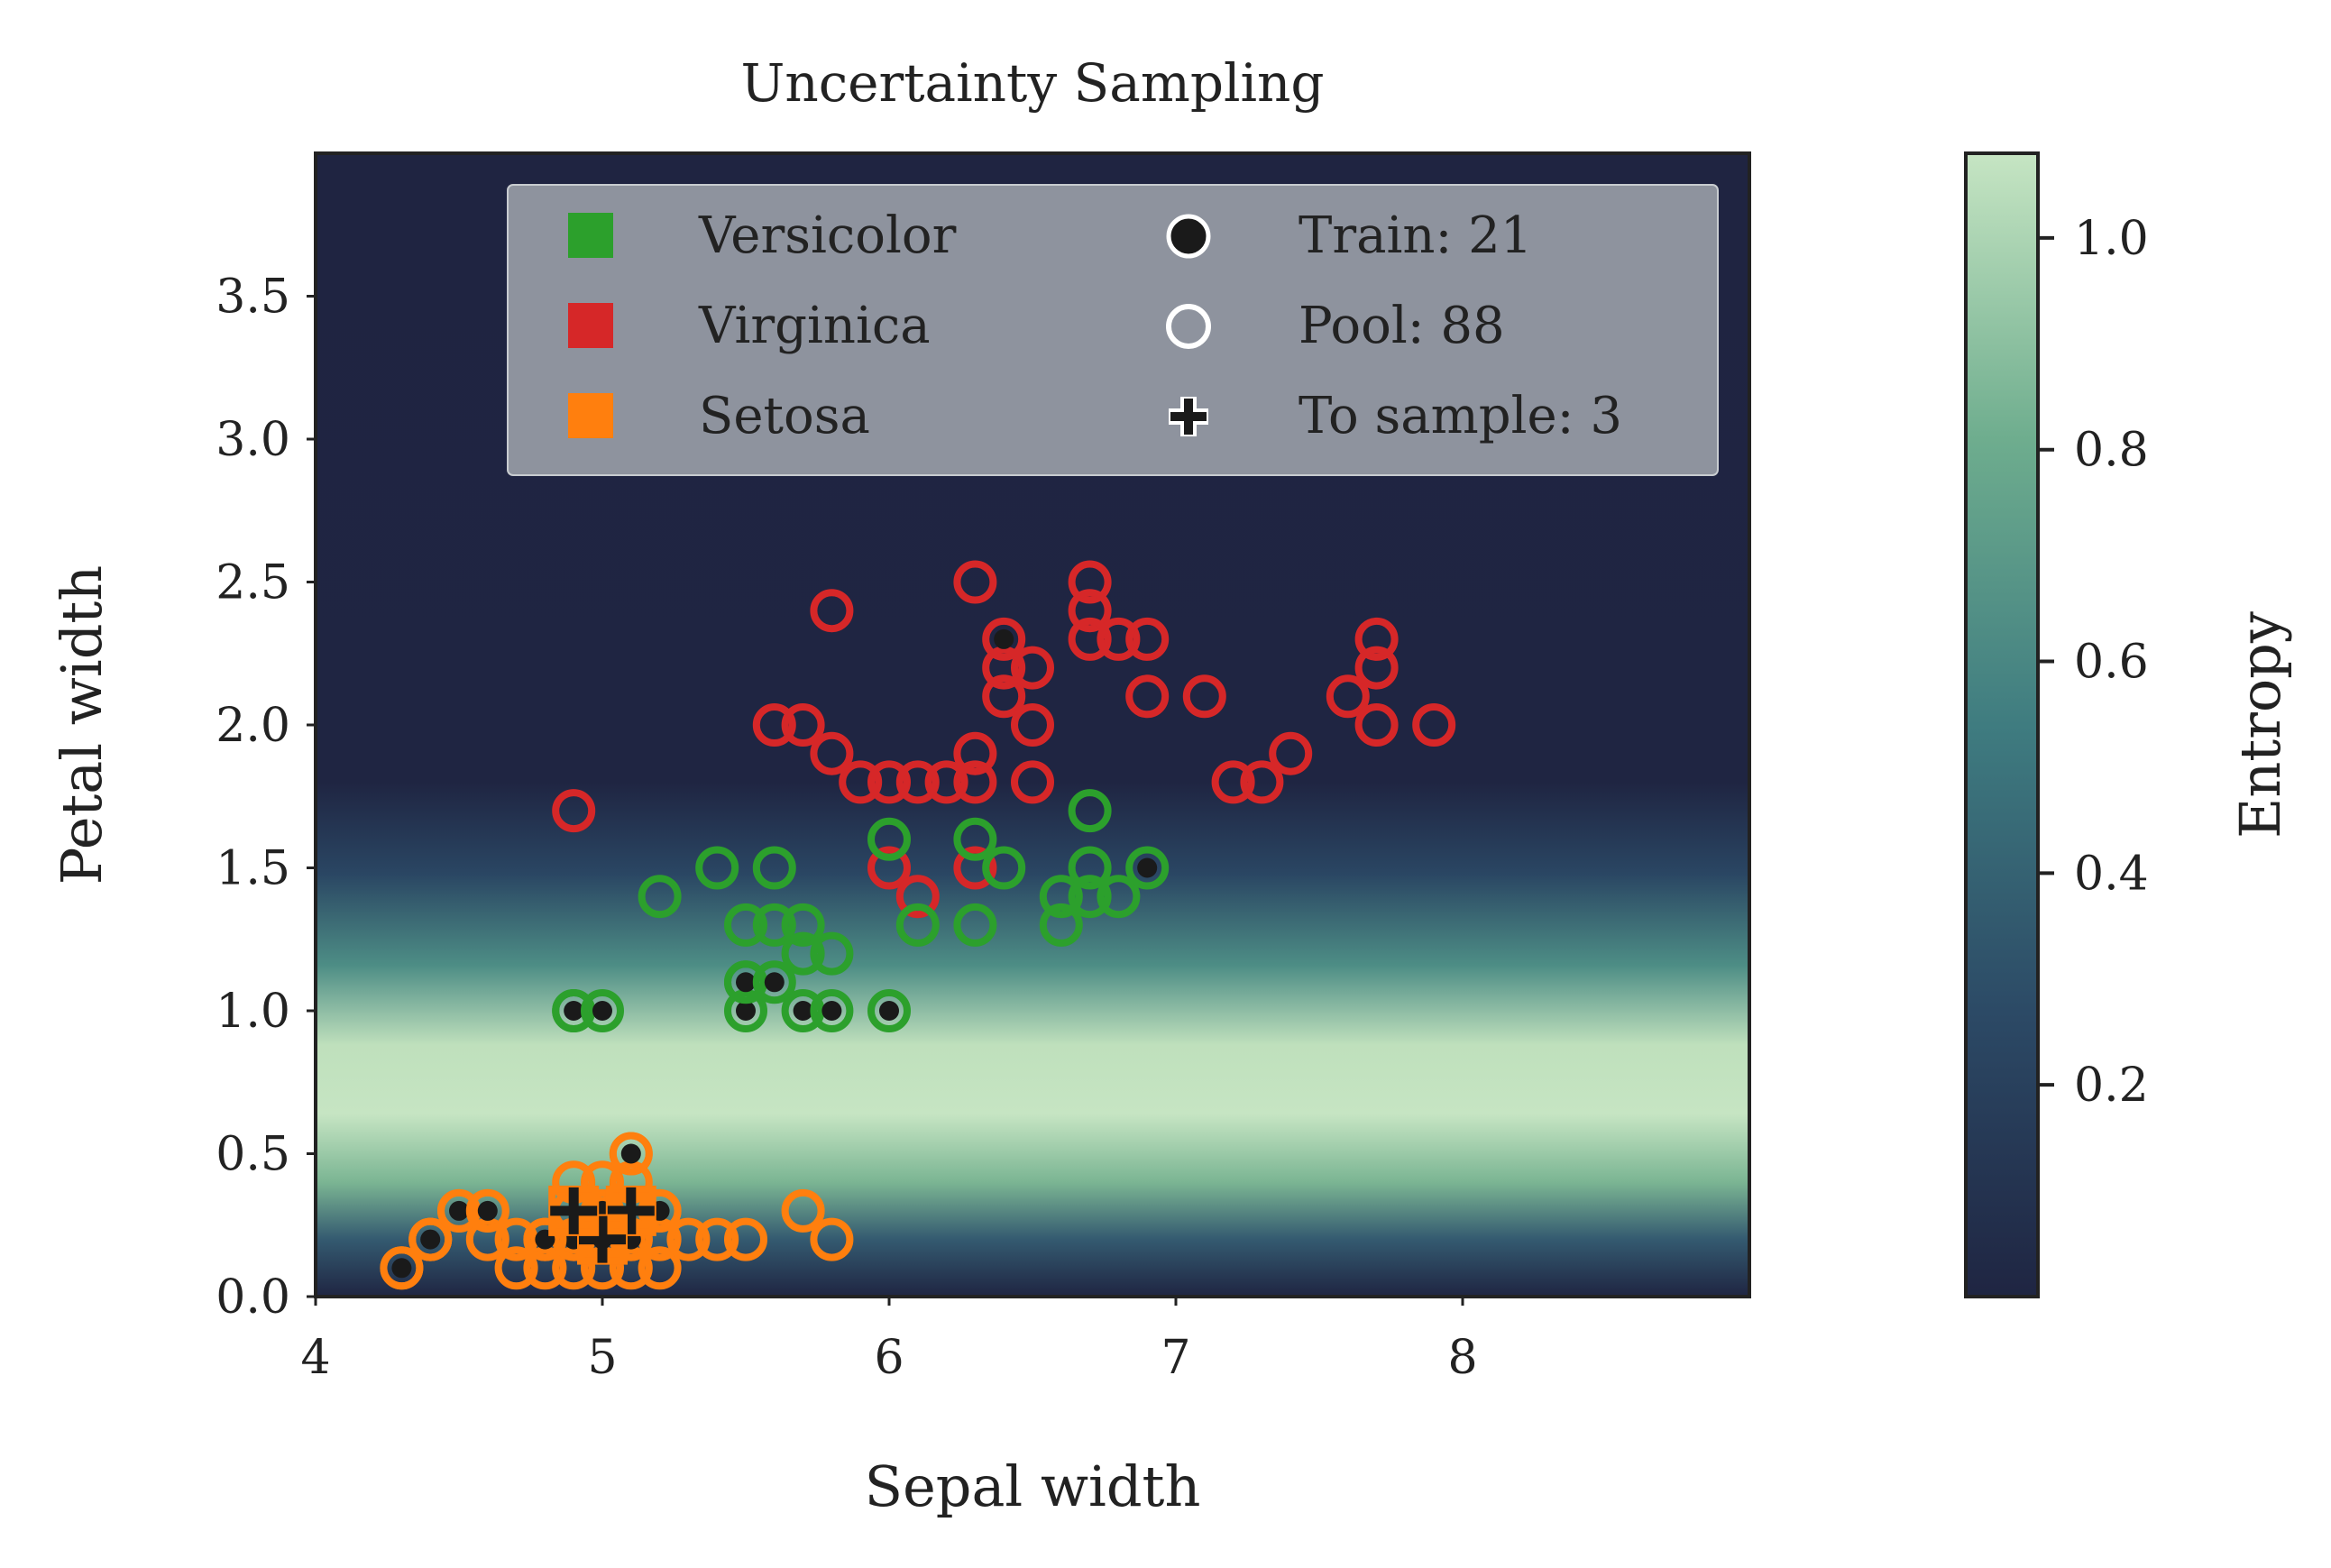 The height and width of the screenshot is (1568, 2331). What do you see at coordinates (266, 798) in the screenshot?
I see `y-axis-ticks: 0.0 0.5 1.0 1.5 2.0 2.5 3.0 3.5` at bounding box center [266, 798].